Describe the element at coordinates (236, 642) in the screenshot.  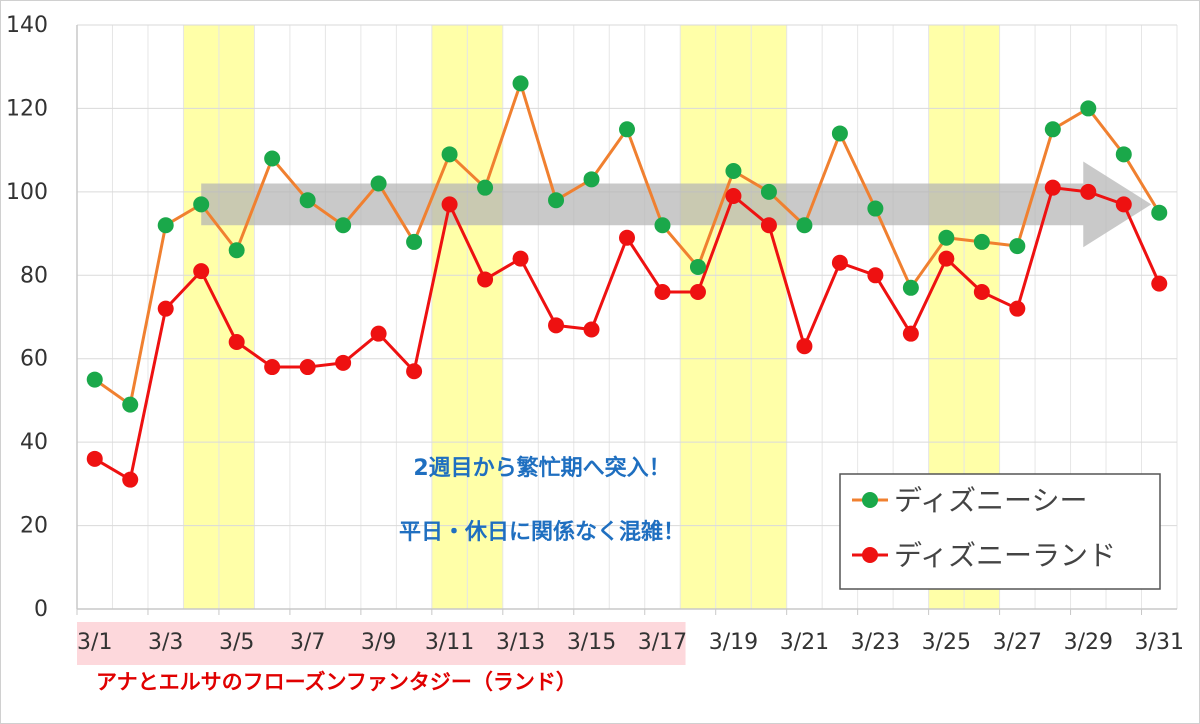
I see `x-tick-label: 3/5` at that location.